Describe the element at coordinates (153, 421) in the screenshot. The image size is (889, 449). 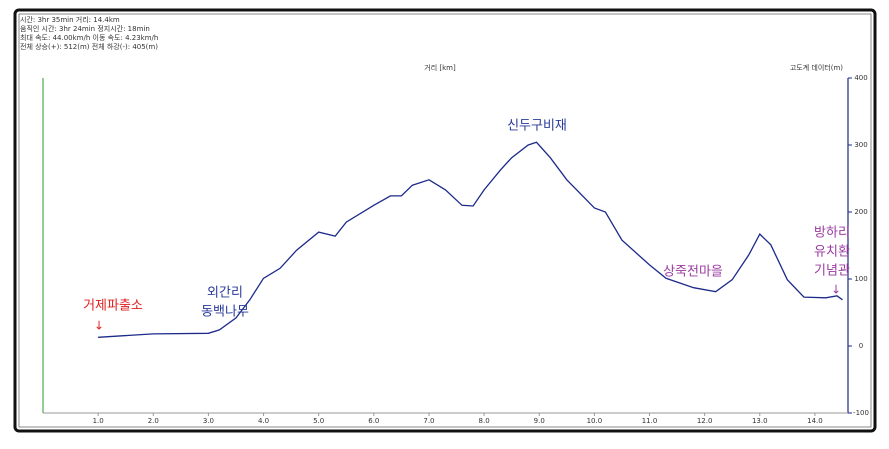
I see `x-tick-label: 2.0` at that location.